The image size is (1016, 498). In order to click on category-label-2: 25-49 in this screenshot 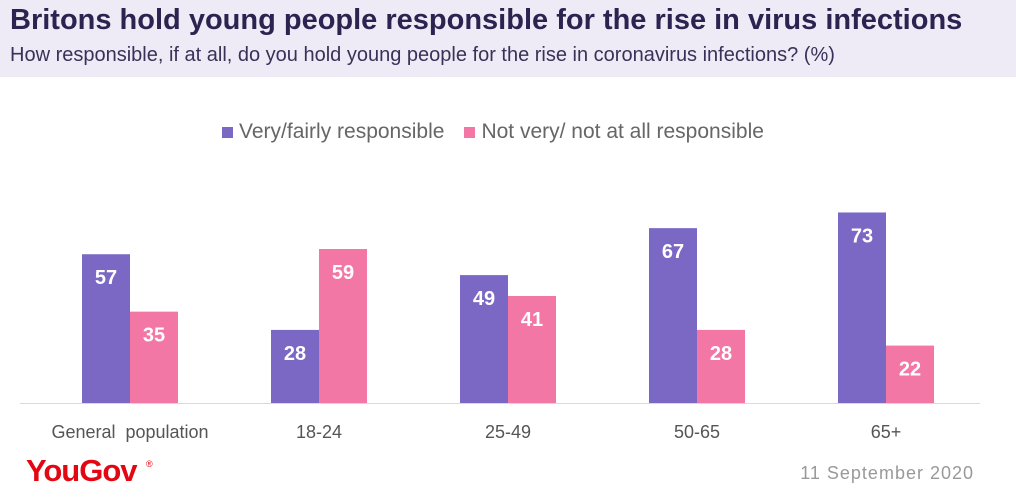, I will do `click(508, 432)`.